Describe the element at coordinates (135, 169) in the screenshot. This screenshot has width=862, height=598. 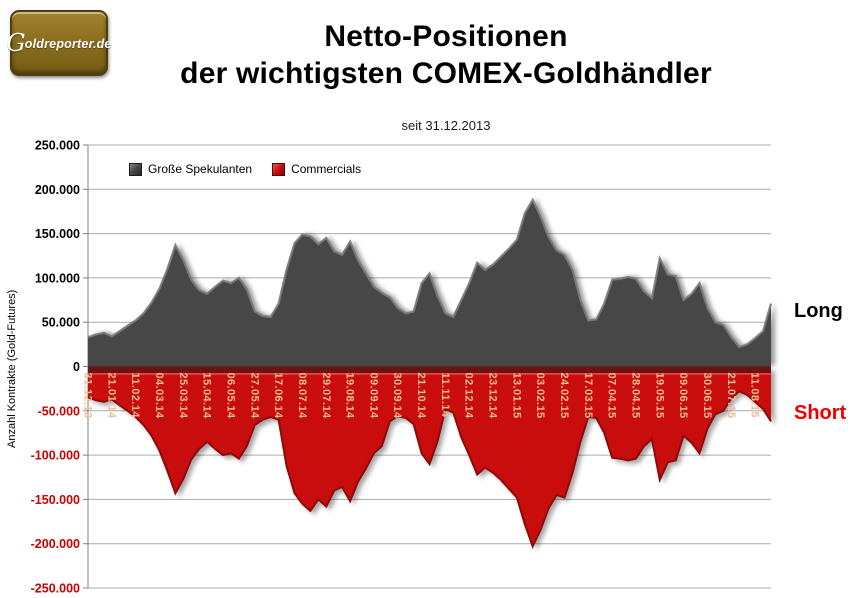
I see `speculators-legend-swatch` at that location.